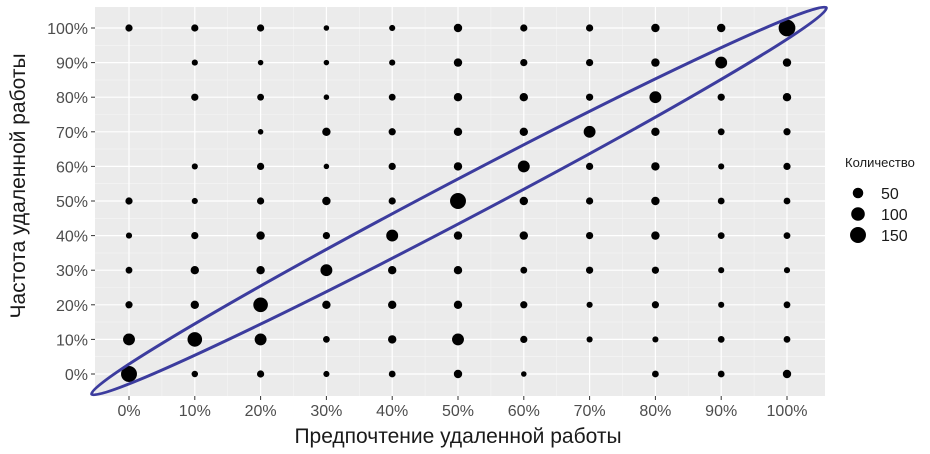 The height and width of the screenshot is (454, 930). Describe the element at coordinates (721, 411) in the screenshot. I see `x-tick-label: 90%` at that location.